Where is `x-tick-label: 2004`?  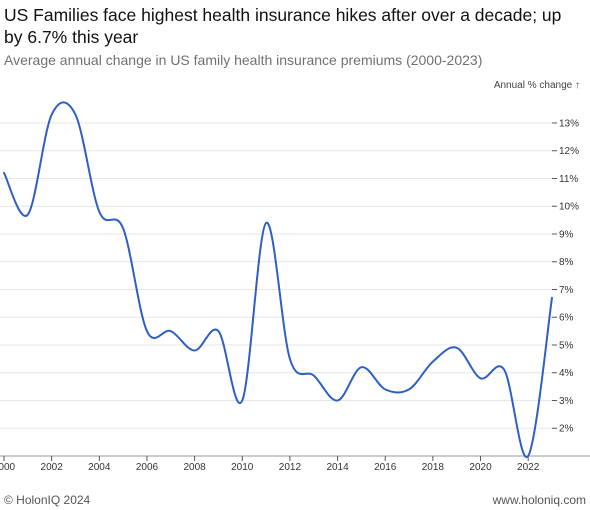 x-tick-label: 2004 is located at coordinates (99, 467).